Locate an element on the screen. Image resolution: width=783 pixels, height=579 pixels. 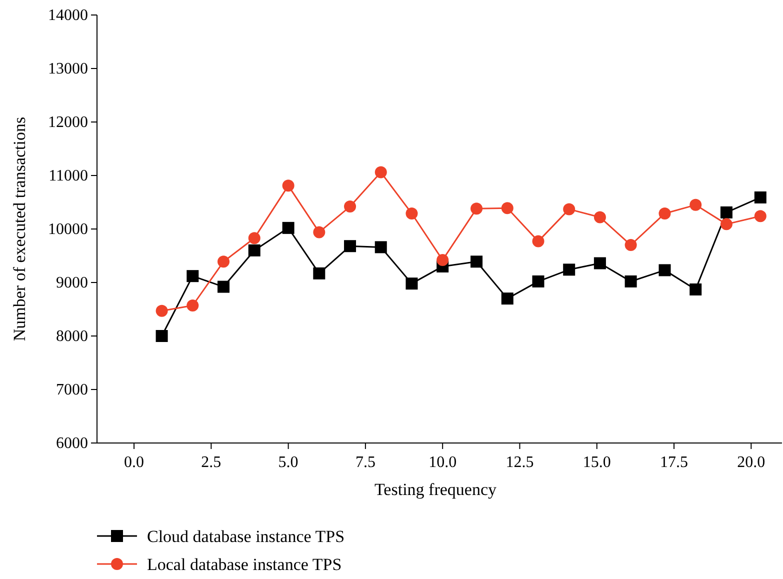
y-tick-label: 13000 is located at coordinates (68, 69).